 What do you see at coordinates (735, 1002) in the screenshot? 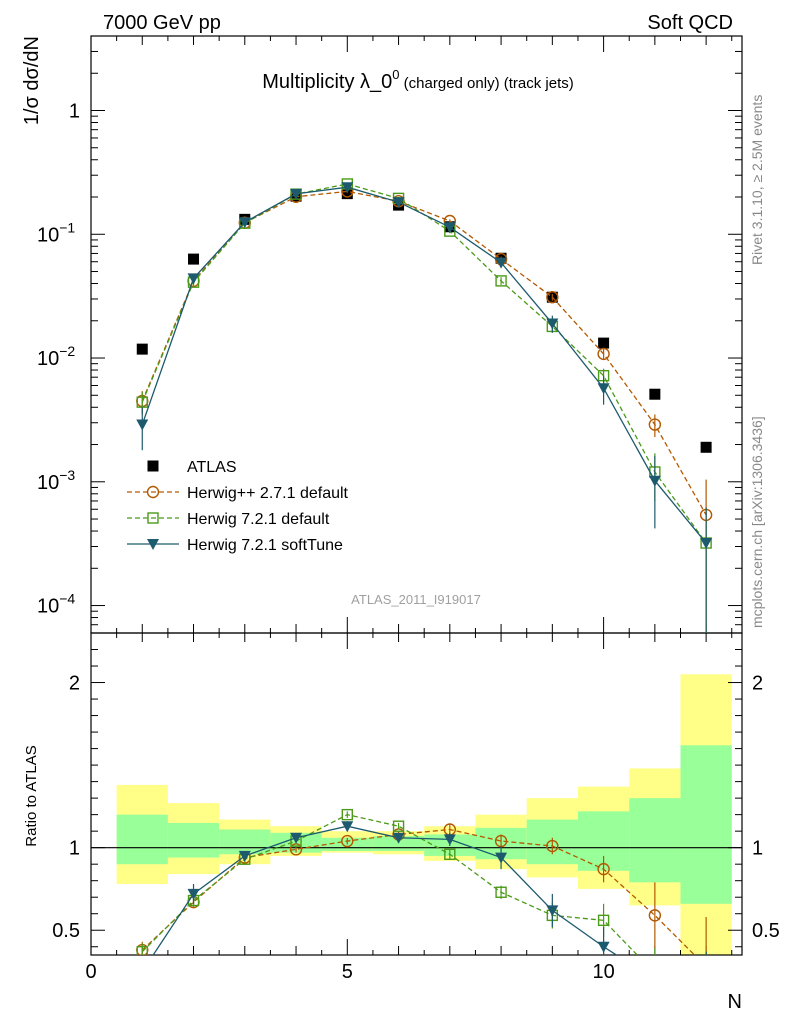
I see `x-axis-label: N` at bounding box center [735, 1002].